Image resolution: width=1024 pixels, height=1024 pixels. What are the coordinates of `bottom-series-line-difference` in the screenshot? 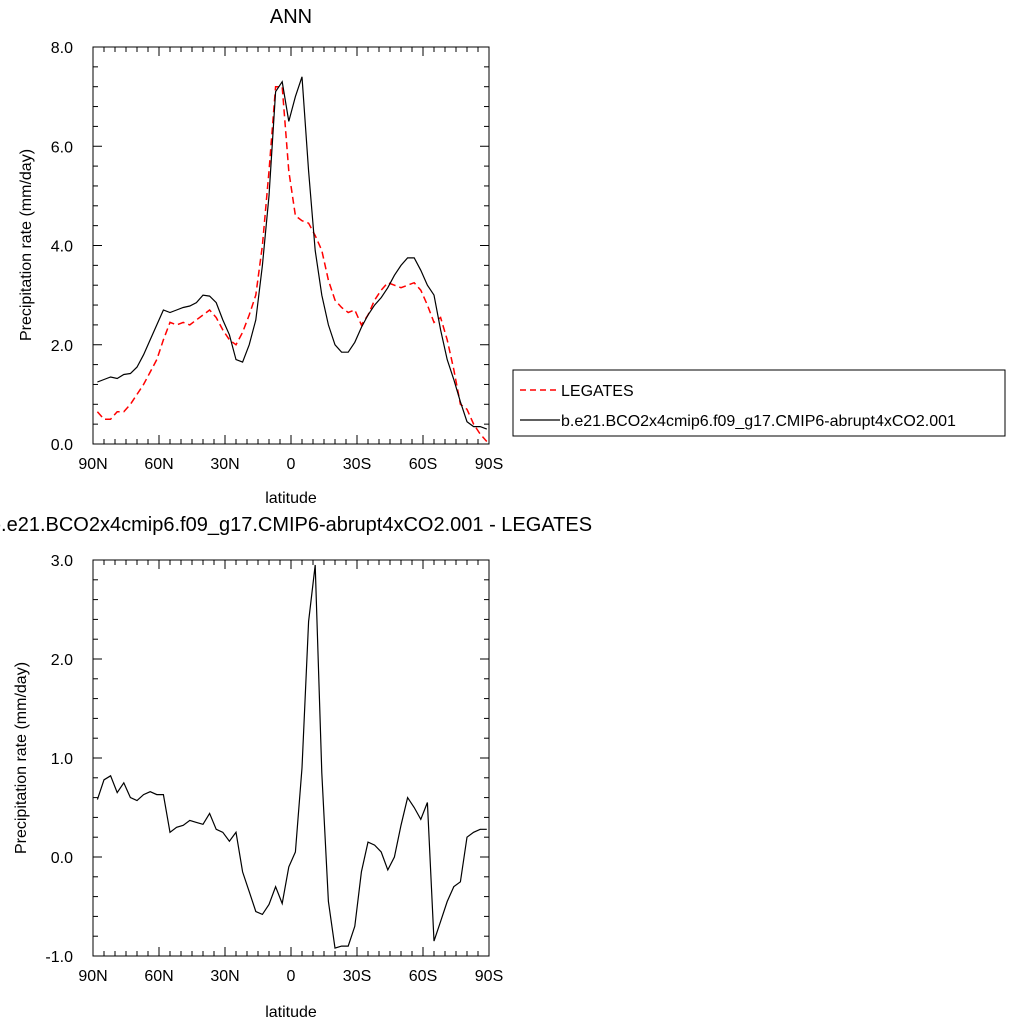 It's located at (291, 756).